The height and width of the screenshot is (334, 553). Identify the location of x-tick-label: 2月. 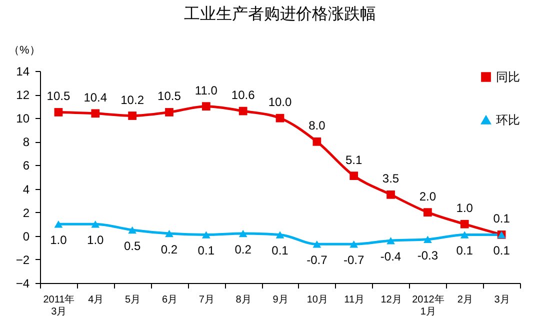
(465, 300).